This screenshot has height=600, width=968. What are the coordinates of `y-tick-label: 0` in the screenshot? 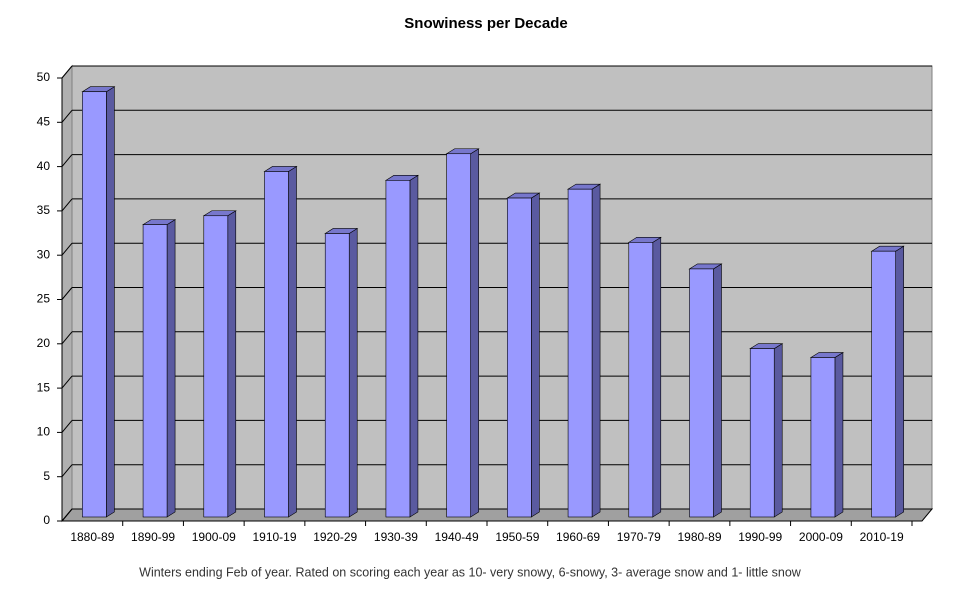 It's located at (46, 520).